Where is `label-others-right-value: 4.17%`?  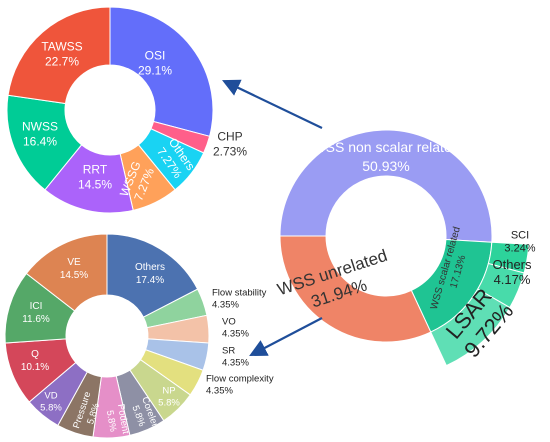 label-others-right-value: 4.17% is located at coordinates (512, 279).